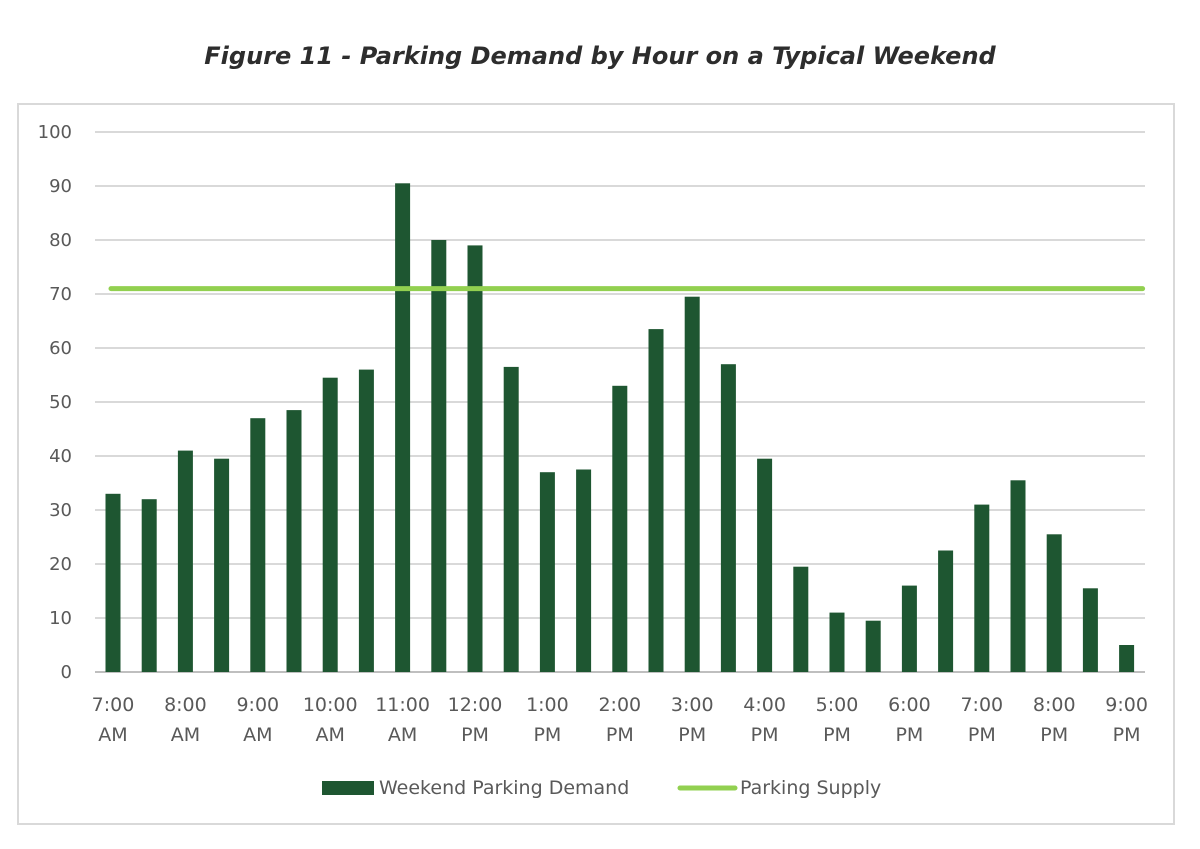 The image size is (1200, 849). Describe the element at coordinates (60, 240) in the screenshot. I see `y-tick-label: 80` at that location.